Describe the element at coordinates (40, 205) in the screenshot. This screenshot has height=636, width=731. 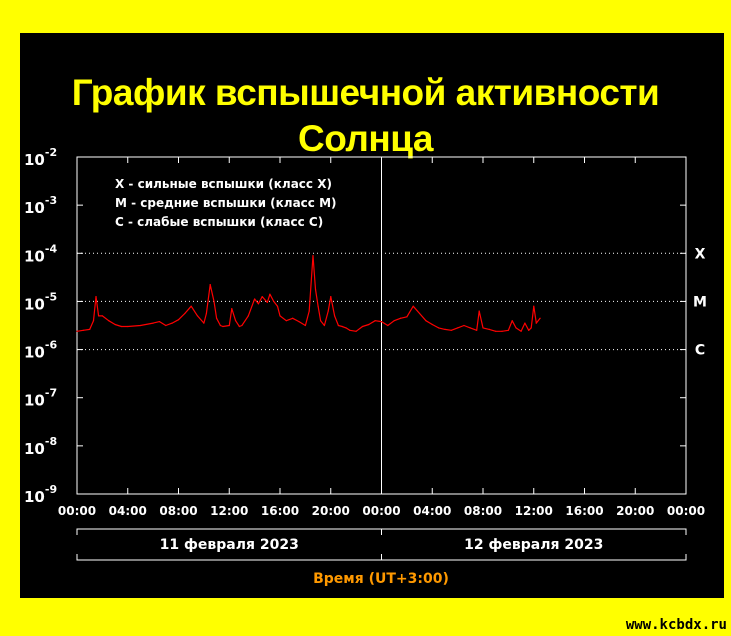
I see `y-tick-label: 10⁻³` at that location.